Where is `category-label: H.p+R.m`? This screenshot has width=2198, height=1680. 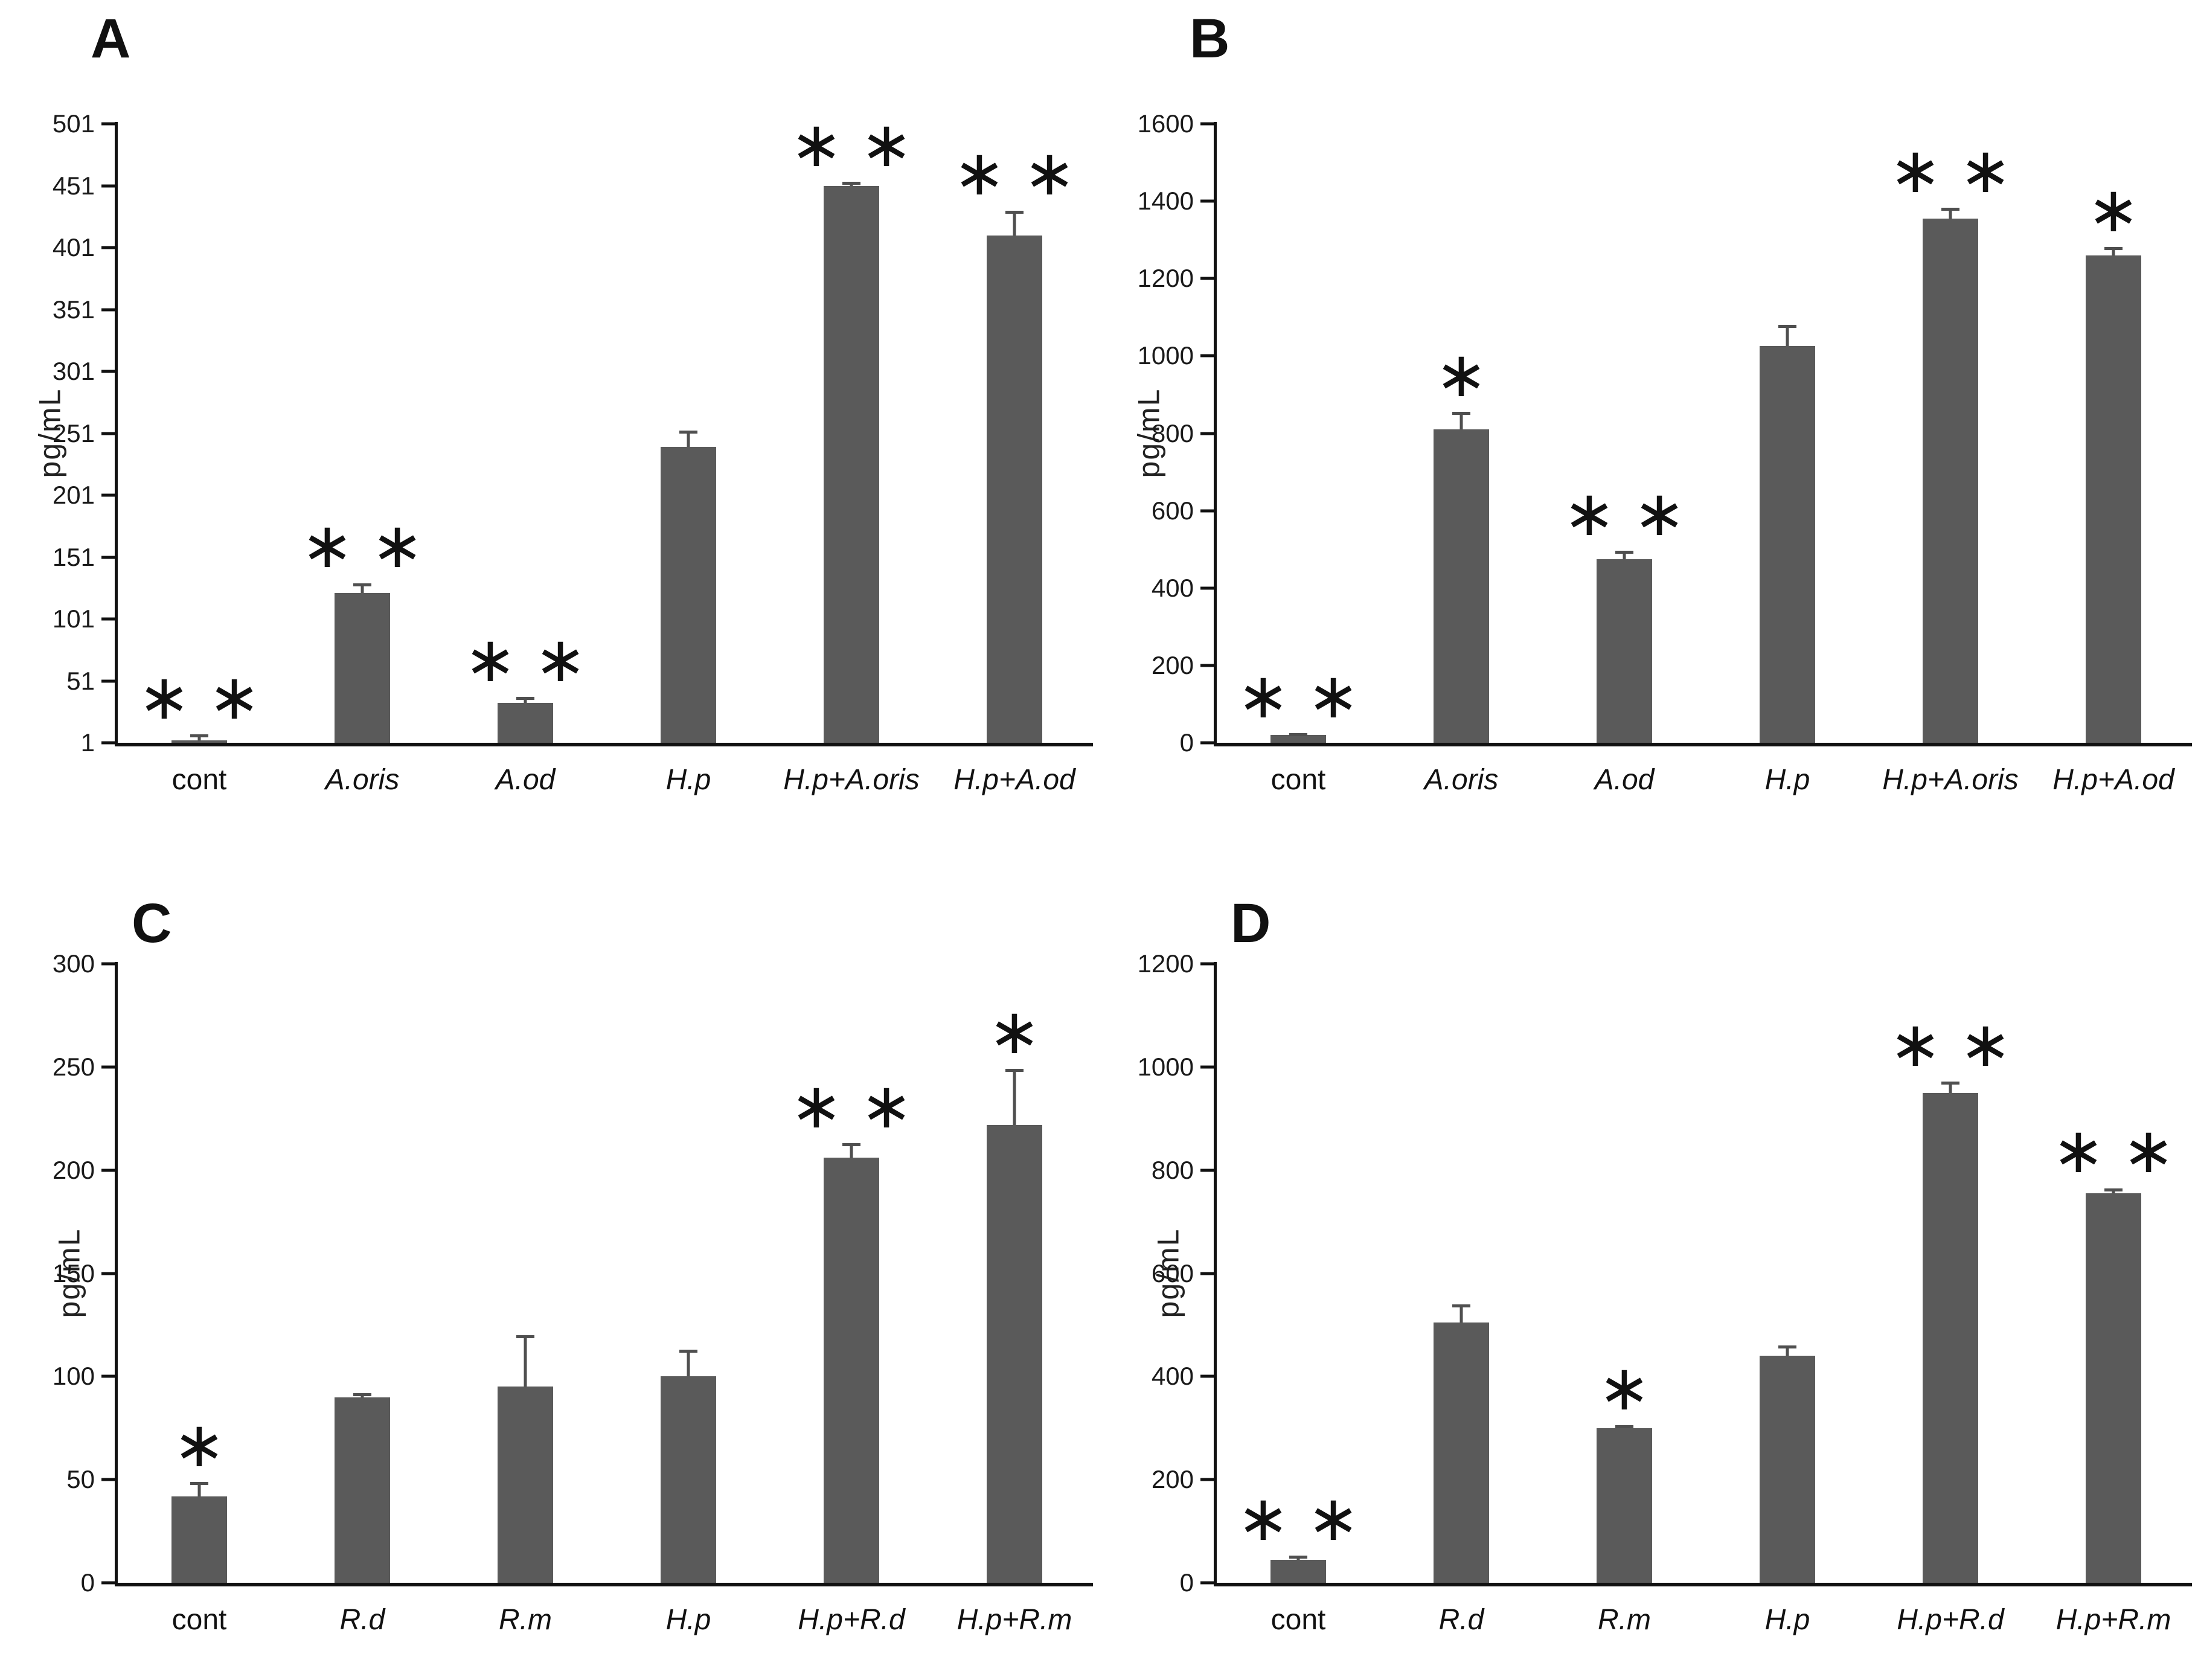 category-label: H.p+R.m is located at coordinates (2113, 1620).